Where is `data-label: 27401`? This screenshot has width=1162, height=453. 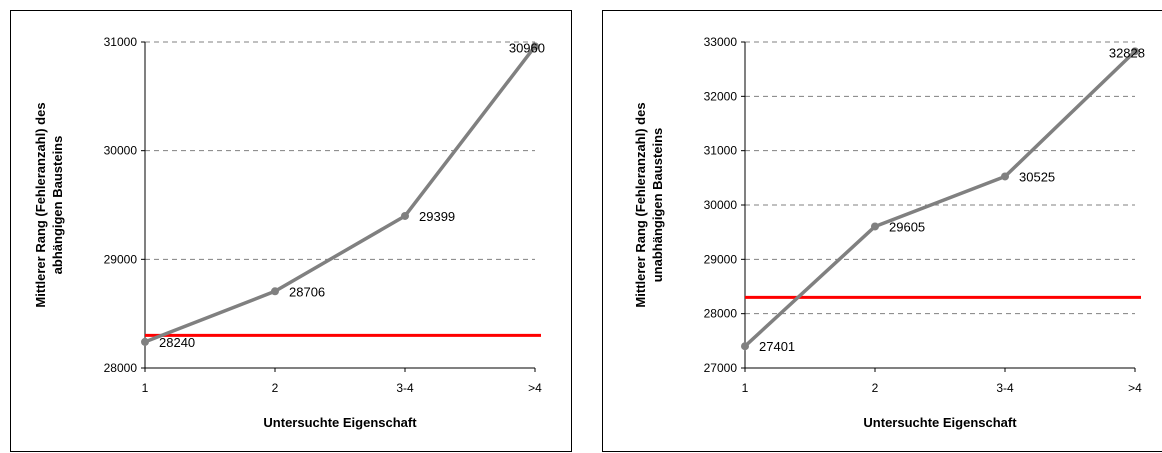 data-label: 27401 is located at coordinates (777, 346).